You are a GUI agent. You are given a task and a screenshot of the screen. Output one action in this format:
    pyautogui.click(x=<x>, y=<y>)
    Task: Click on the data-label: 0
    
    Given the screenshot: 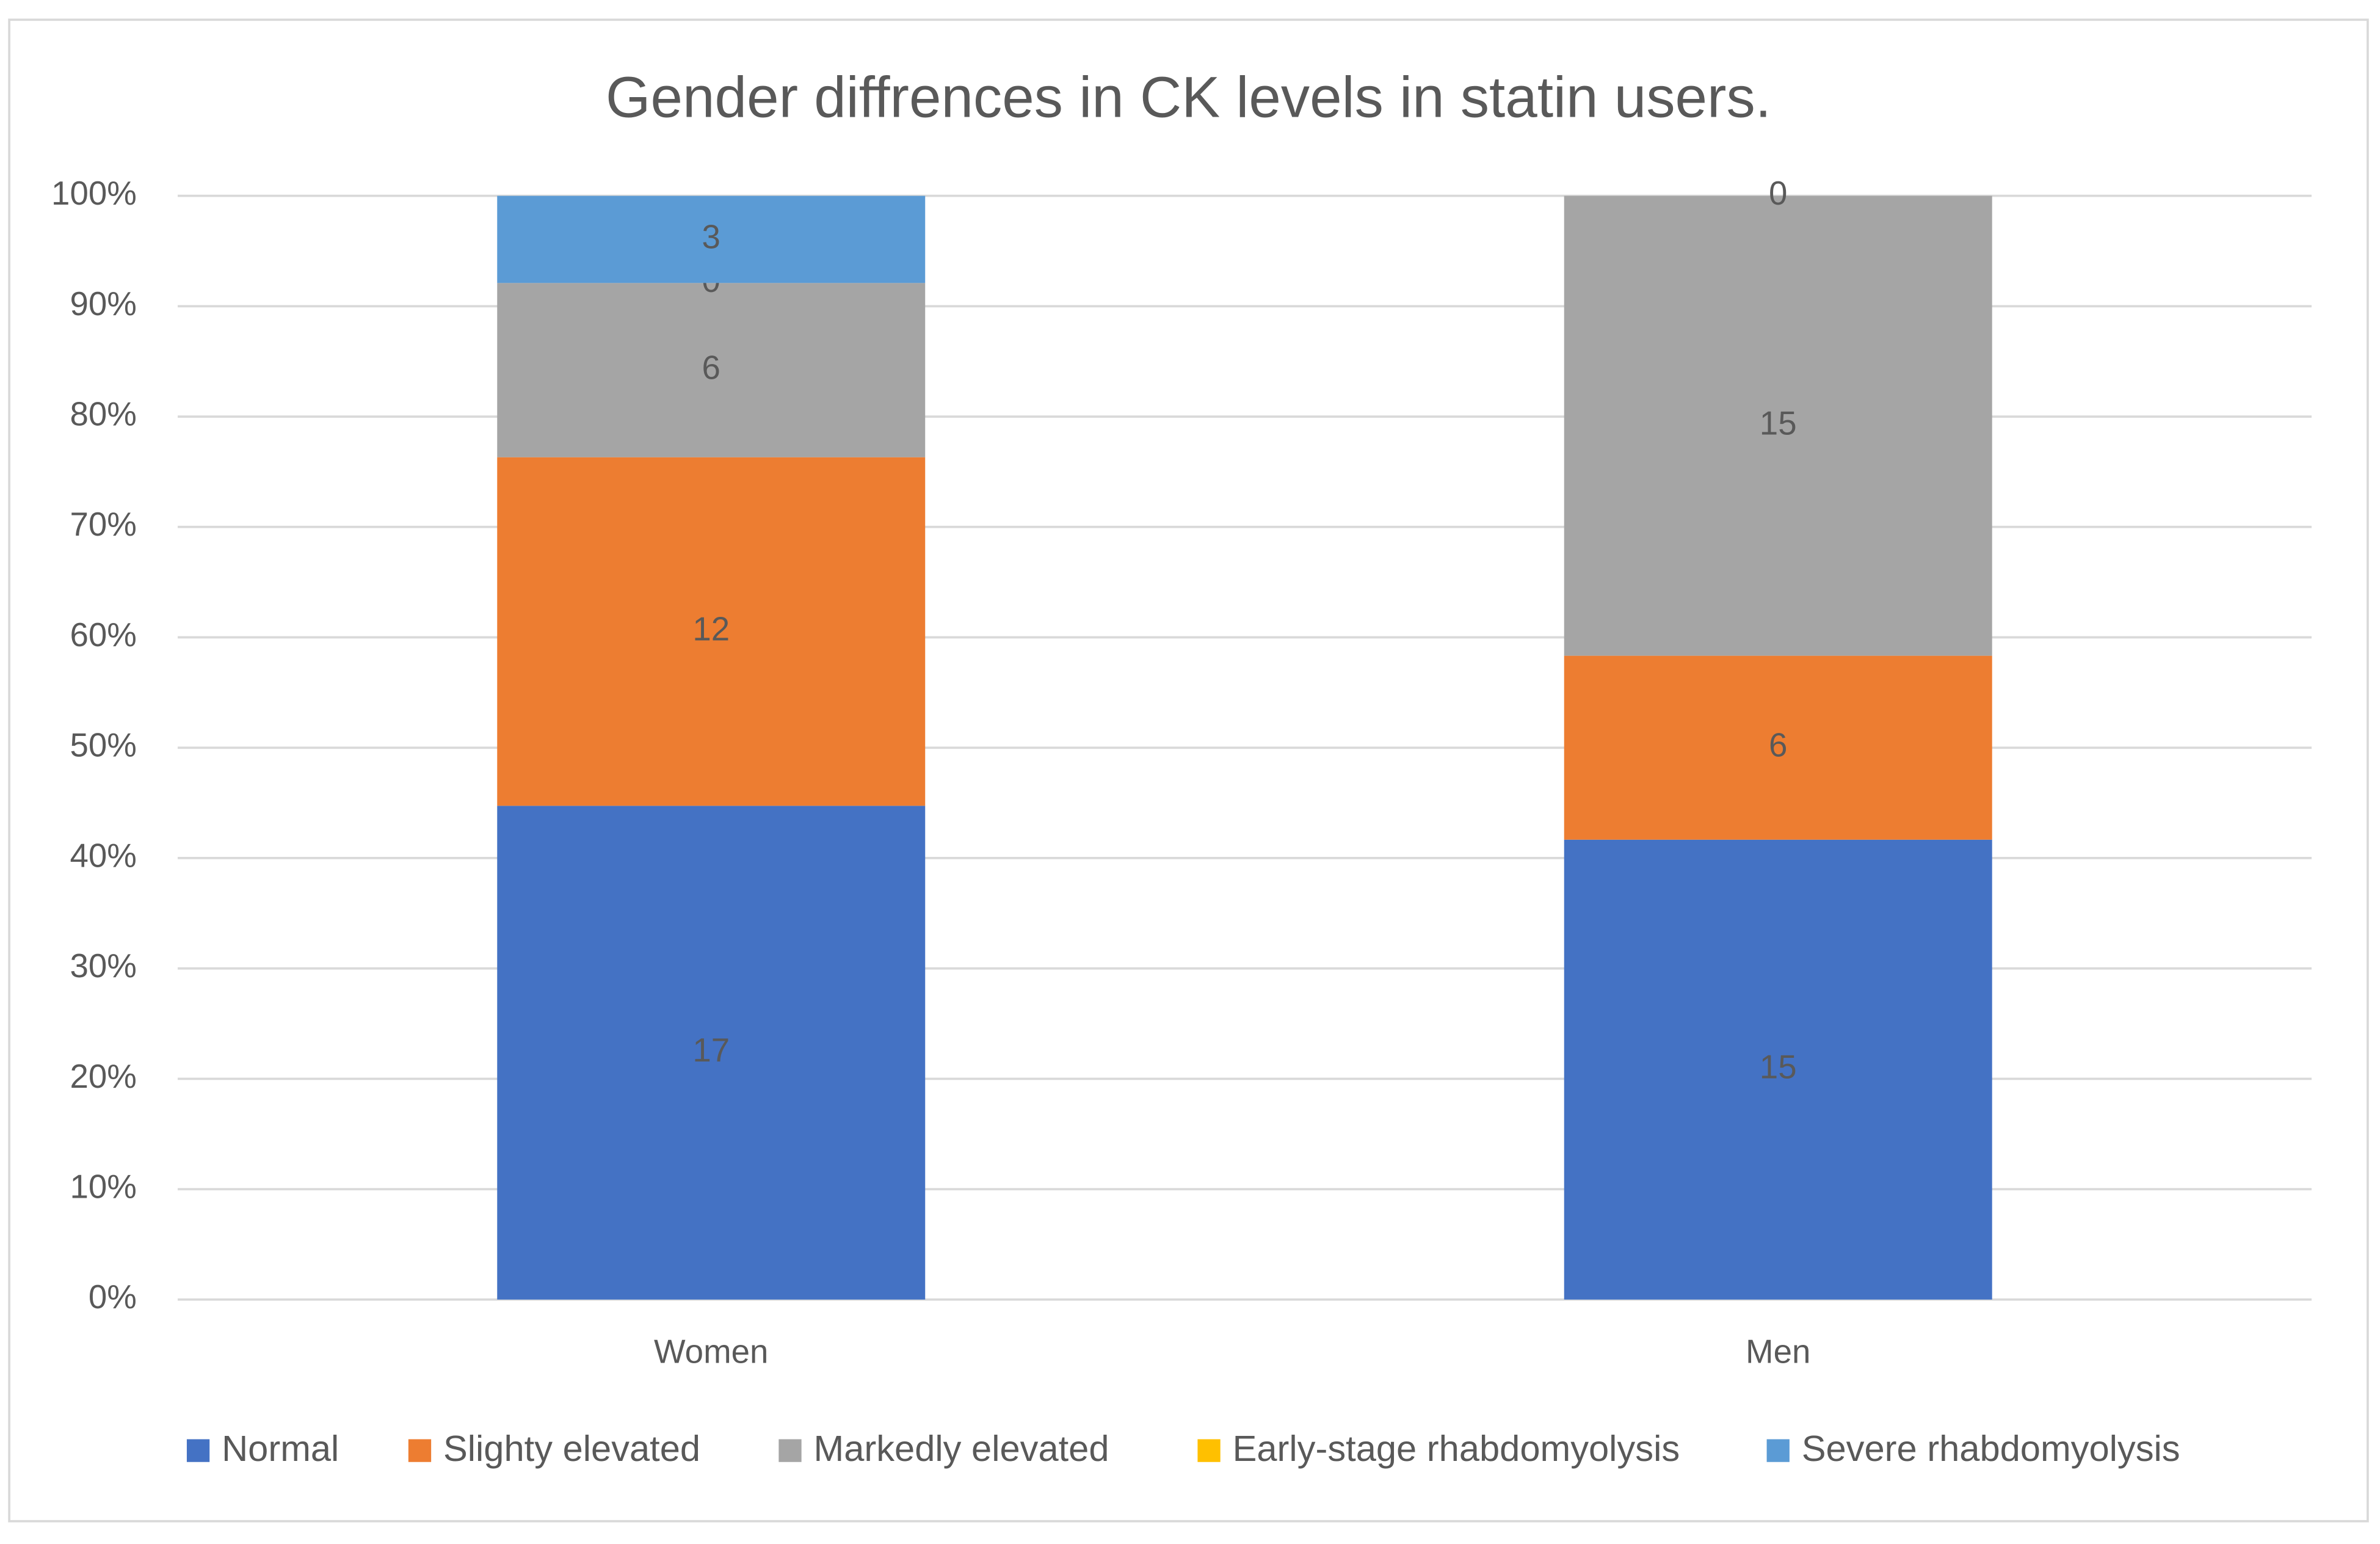 What is the action you would take?
    pyautogui.click(x=1778, y=193)
    